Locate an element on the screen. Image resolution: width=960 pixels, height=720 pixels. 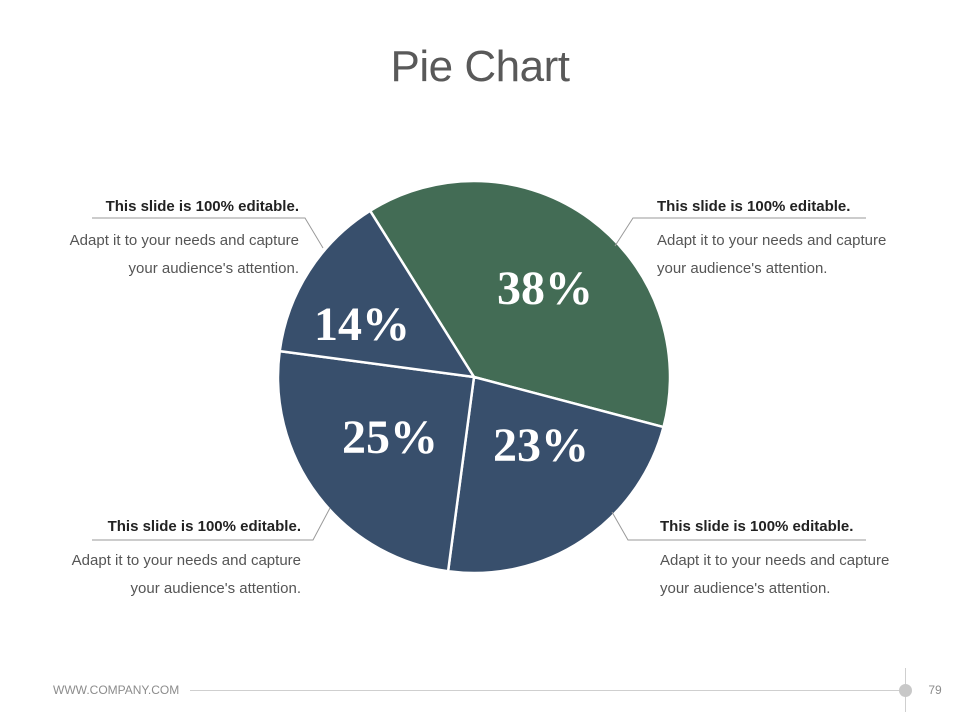
leader-line-bottom-right is located at coordinates (738, 526).